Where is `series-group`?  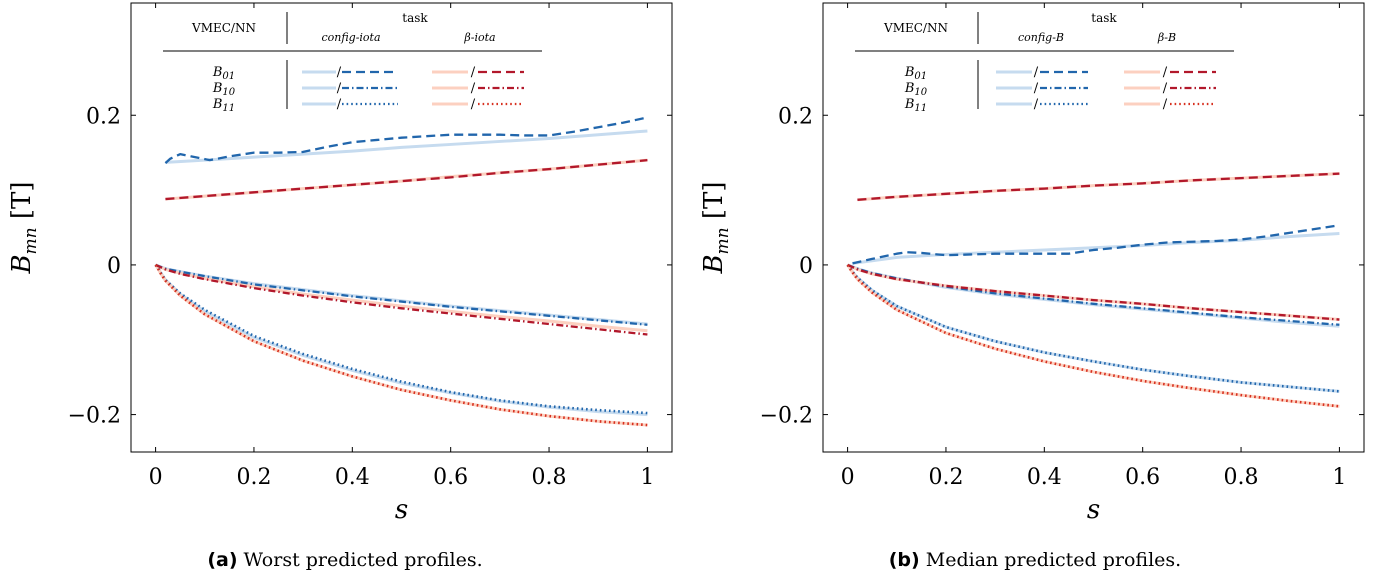
series-group is located at coordinates (1093, 290).